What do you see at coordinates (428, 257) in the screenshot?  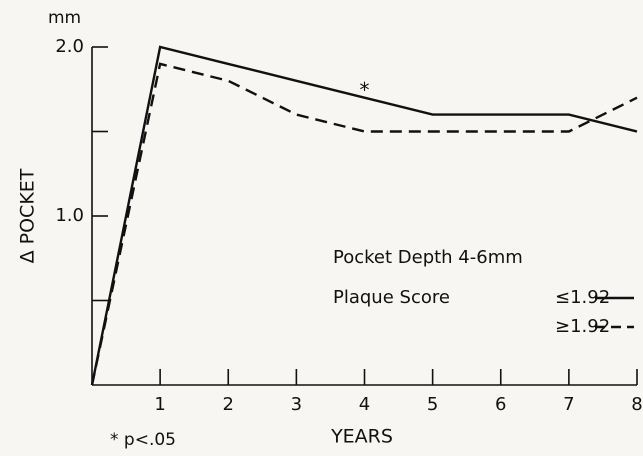 I see `legend-title: Pocket Depth 4-6mm` at bounding box center [428, 257].